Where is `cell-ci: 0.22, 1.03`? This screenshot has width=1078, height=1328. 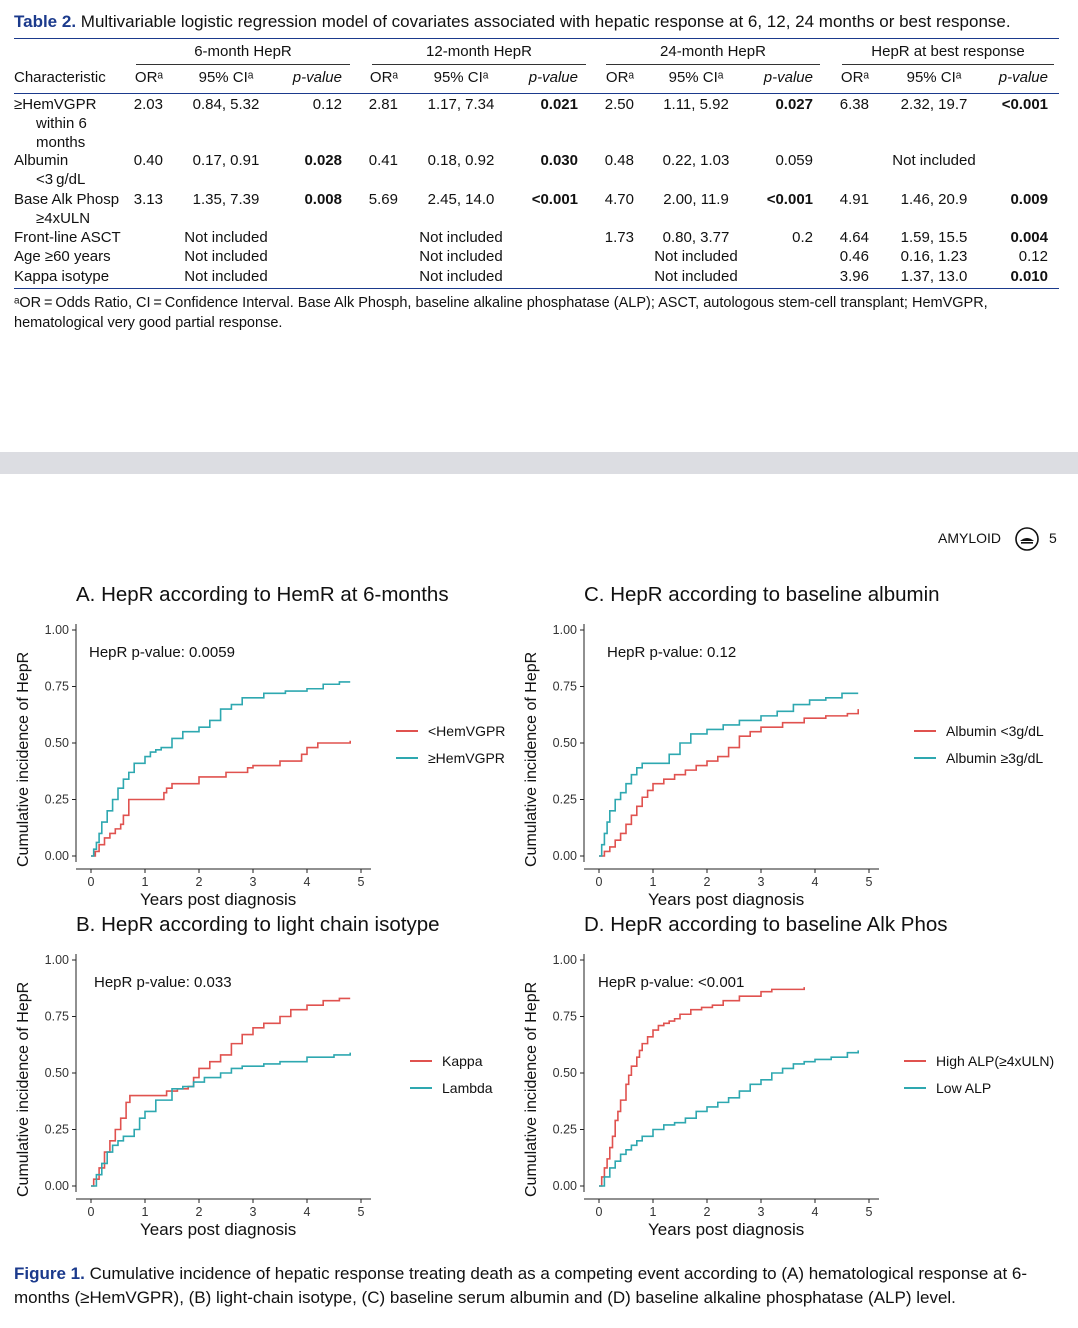 cell-ci: 0.22, 1.03 is located at coordinates (696, 160).